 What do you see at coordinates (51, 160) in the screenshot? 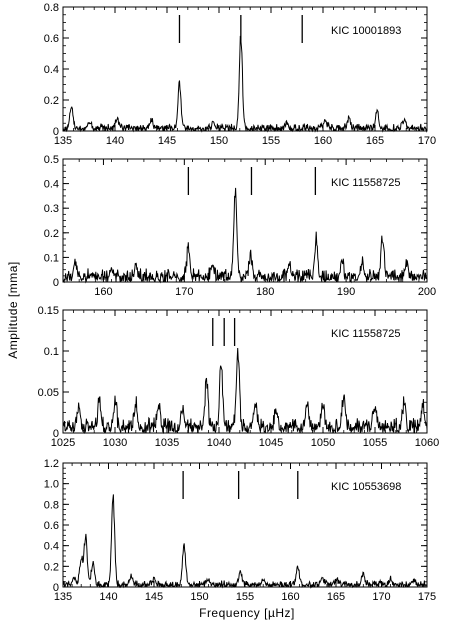
I see `y-tick-label: 0.5` at bounding box center [51, 160].